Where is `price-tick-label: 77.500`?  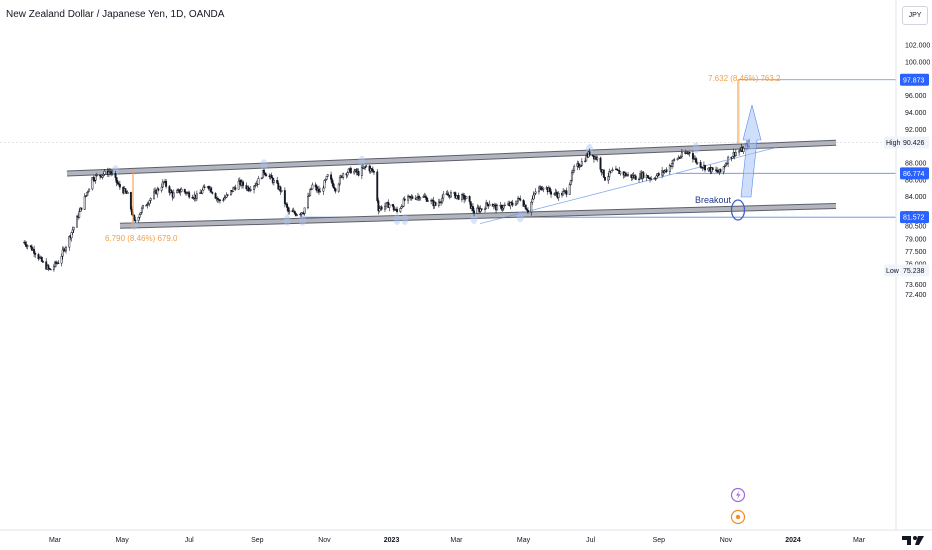 price-tick-label: 77.500 is located at coordinates (916, 252).